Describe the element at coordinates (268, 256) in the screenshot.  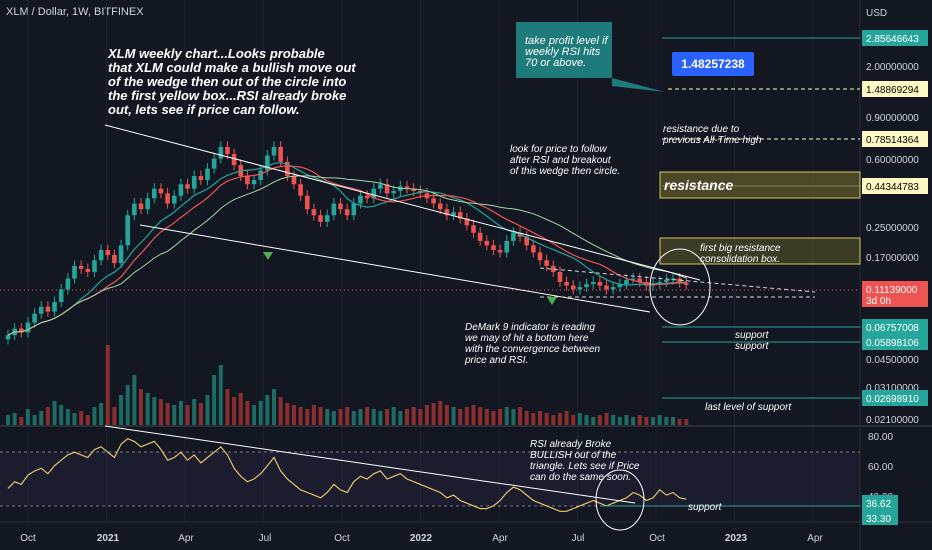
I see `demark-9-marker` at that location.